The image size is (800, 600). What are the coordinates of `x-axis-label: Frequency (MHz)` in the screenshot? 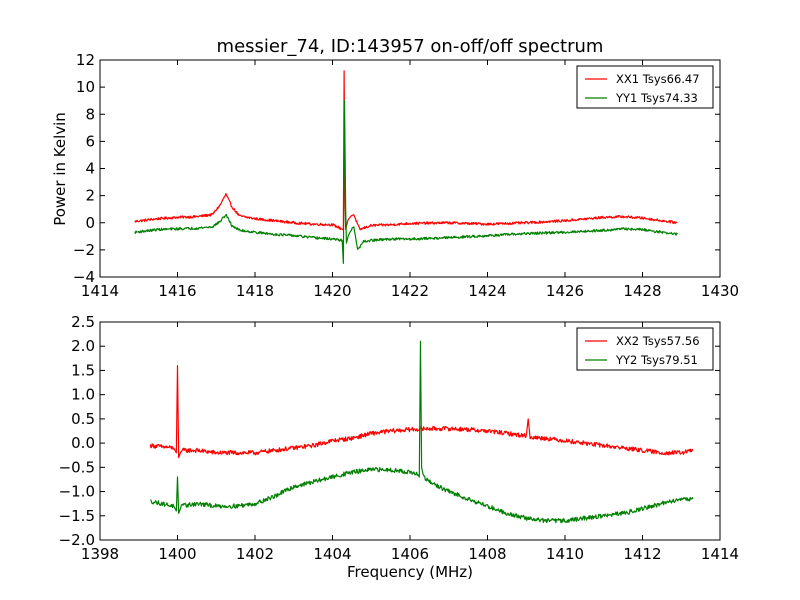 It's located at (410, 572).